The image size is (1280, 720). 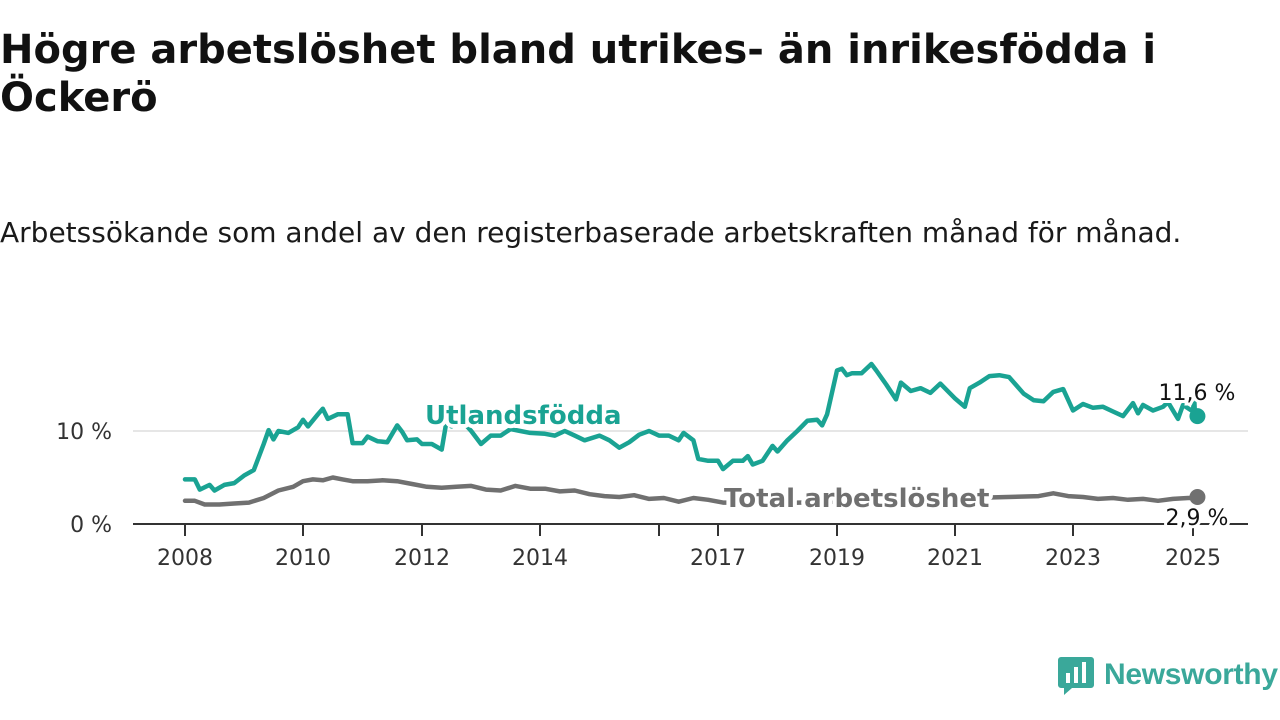 I want to click on end-label-total: 2,9 %, so click(x=1197, y=518).